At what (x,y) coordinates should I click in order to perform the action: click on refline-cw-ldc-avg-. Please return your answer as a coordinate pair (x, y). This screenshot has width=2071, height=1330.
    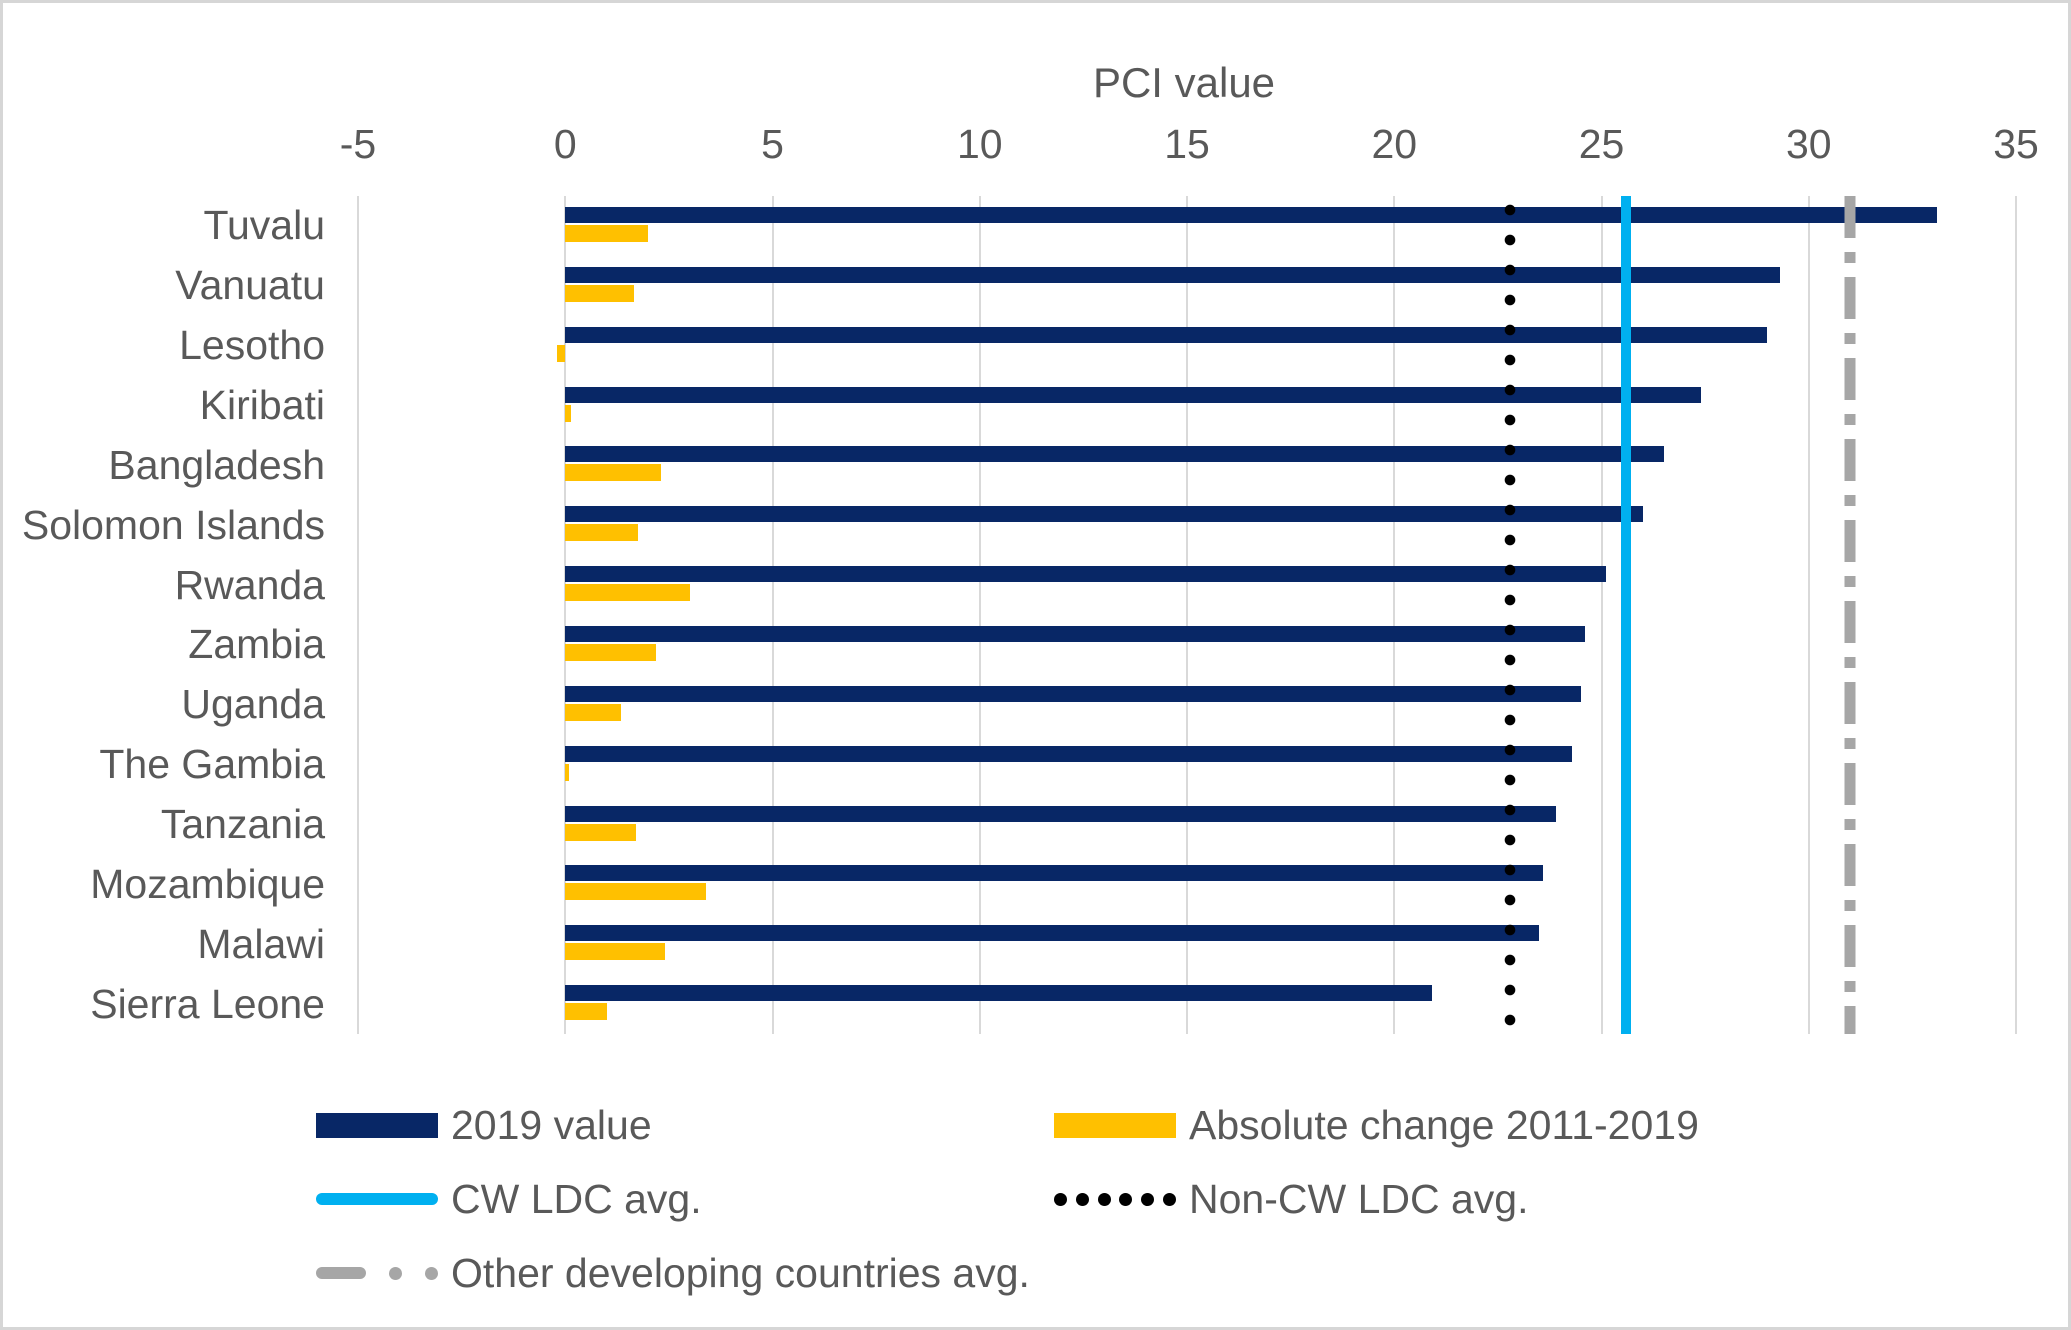
    Looking at the image, I should click on (1626, 615).